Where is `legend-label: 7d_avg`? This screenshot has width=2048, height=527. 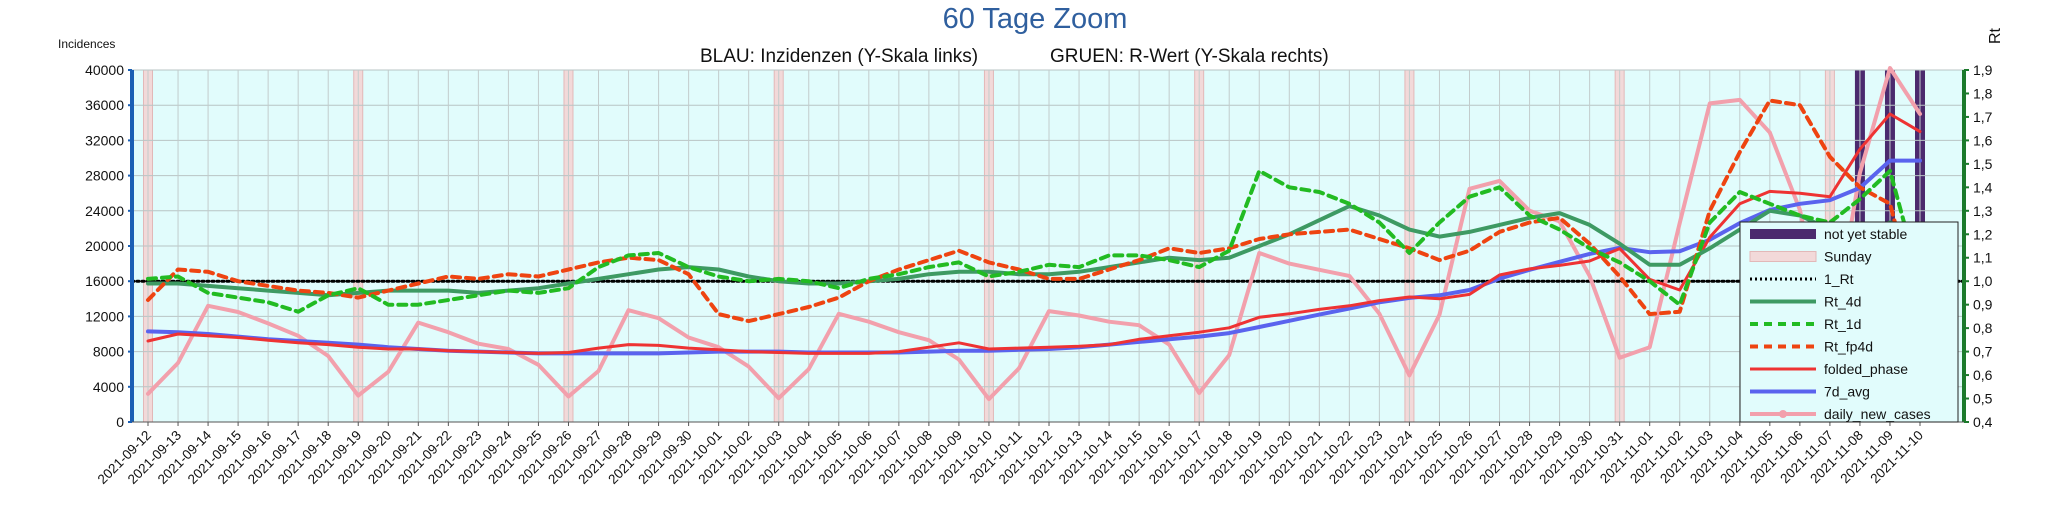
legend-label: 7d_avg is located at coordinates (1847, 392).